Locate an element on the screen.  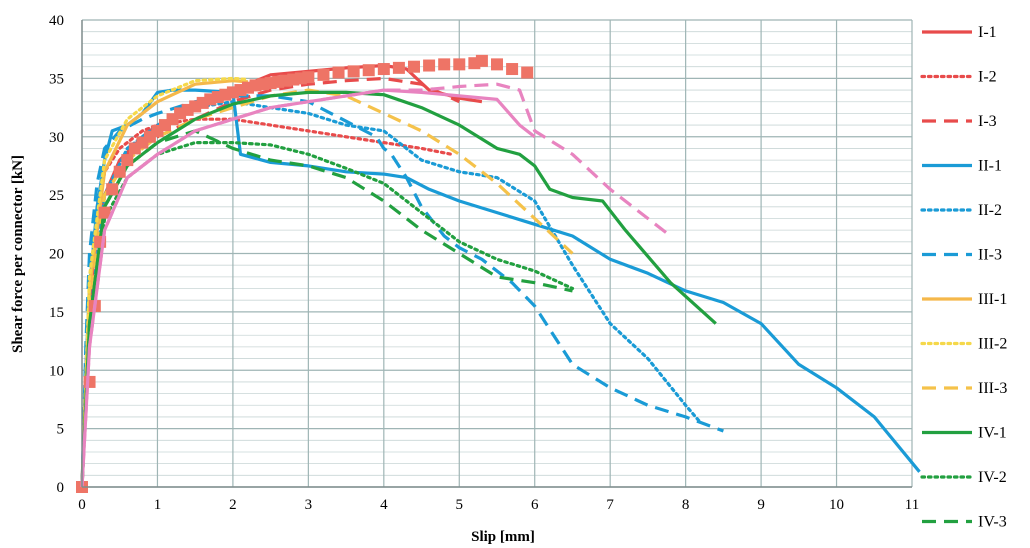
y-tick-label: 0 is located at coordinates (61, 488).